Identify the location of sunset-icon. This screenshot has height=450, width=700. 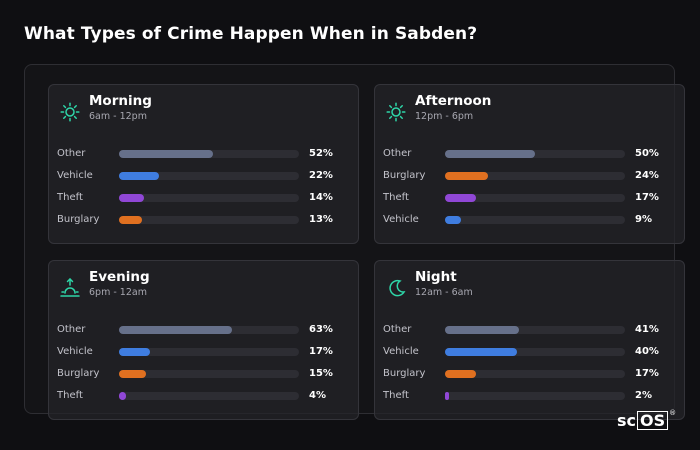
(70, 288).